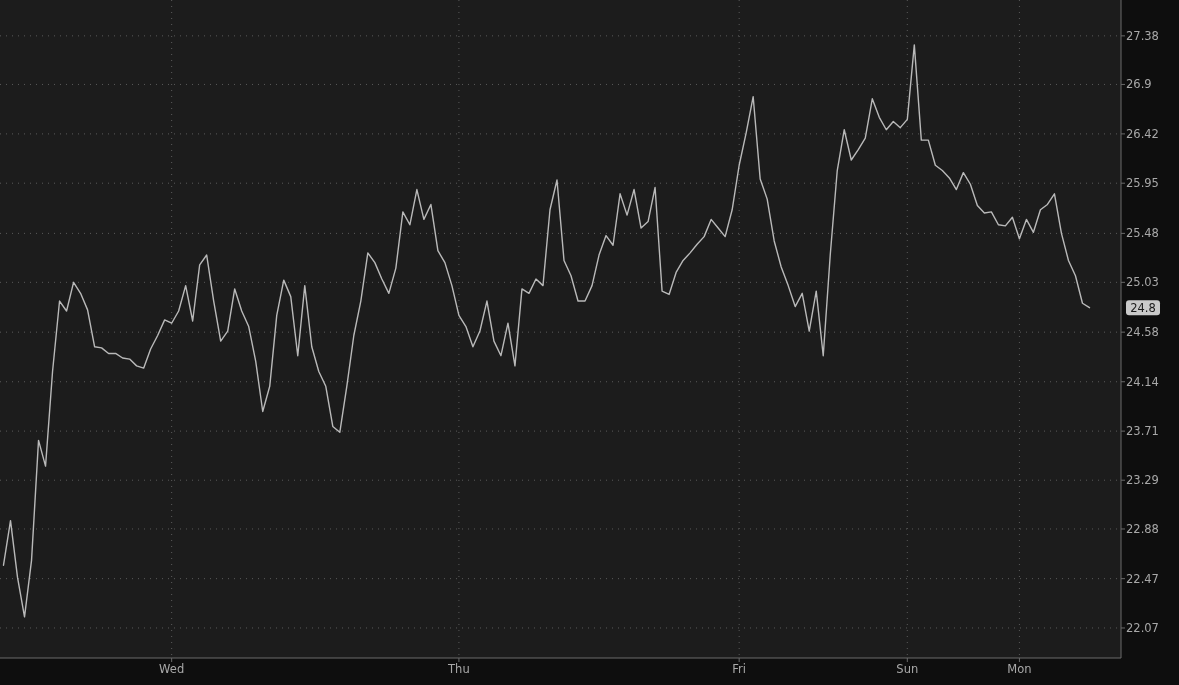 The image size is (1179, 685). Describe the element at coordinates (1142, 133) in the screenshot. I see `y-tick-label: 26.42` at that location.